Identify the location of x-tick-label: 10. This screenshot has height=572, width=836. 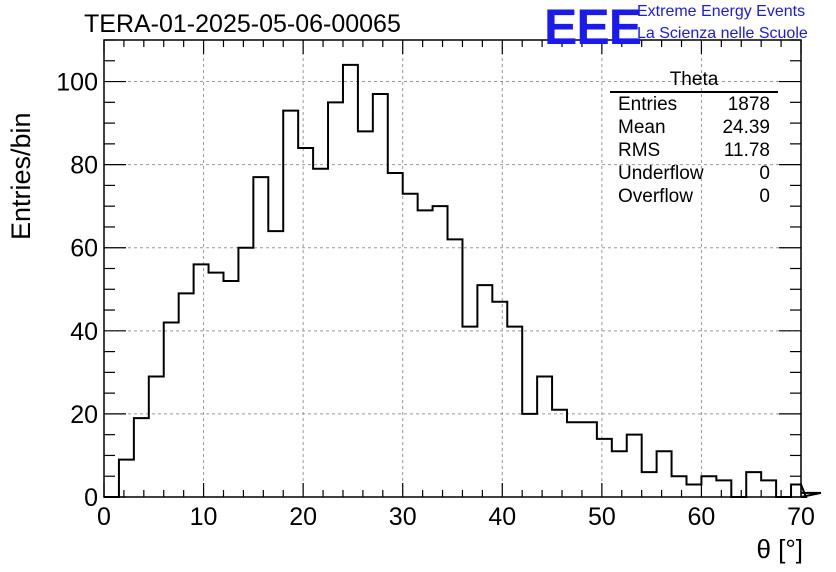
(204, 517).